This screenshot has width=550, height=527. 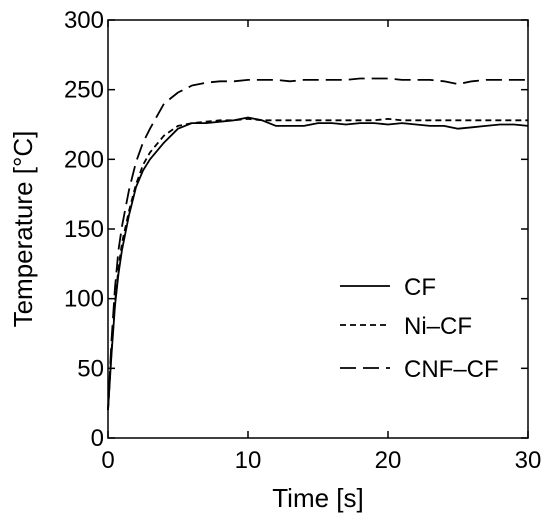 I want to click on y-tick-label: 0, so click(x=97, y=438).